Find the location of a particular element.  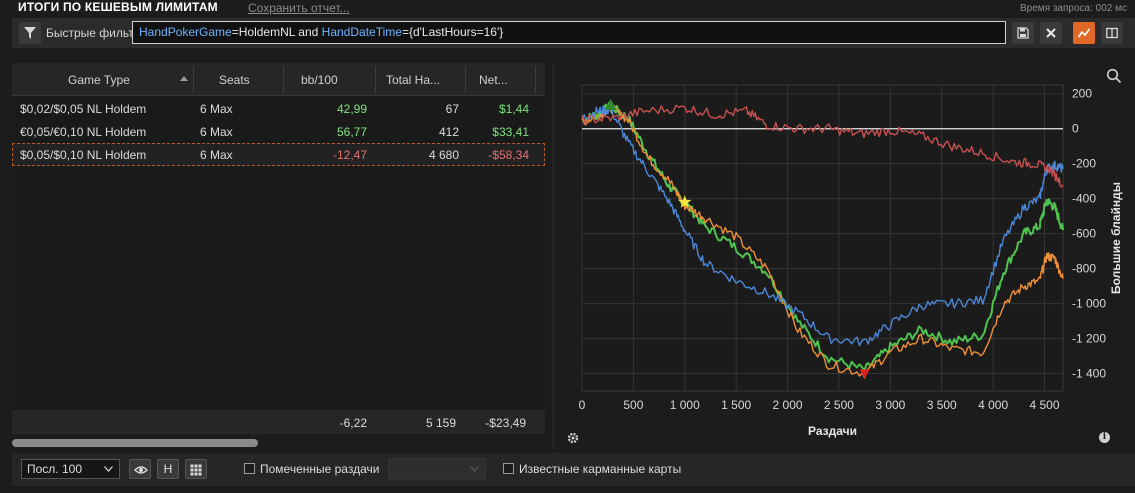

y-tick-label: -800 is located at coordinates (1084, 269).